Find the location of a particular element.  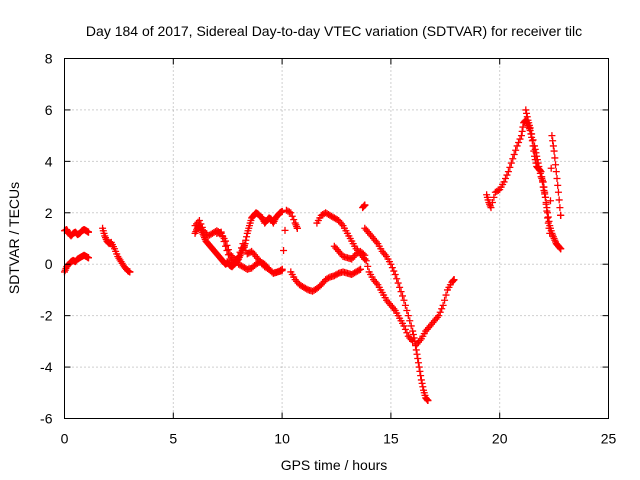

series-seg-d is located at coordinates (325, 280).